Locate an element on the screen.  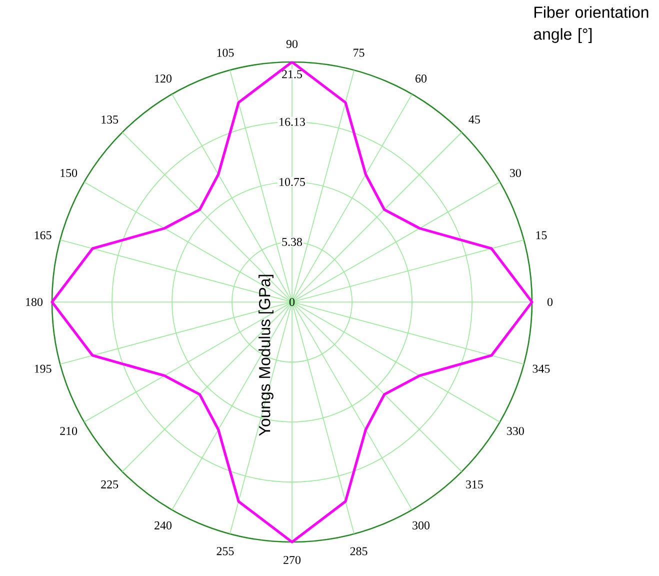
spoke-label: 270 is located at coordinates (292, 560).